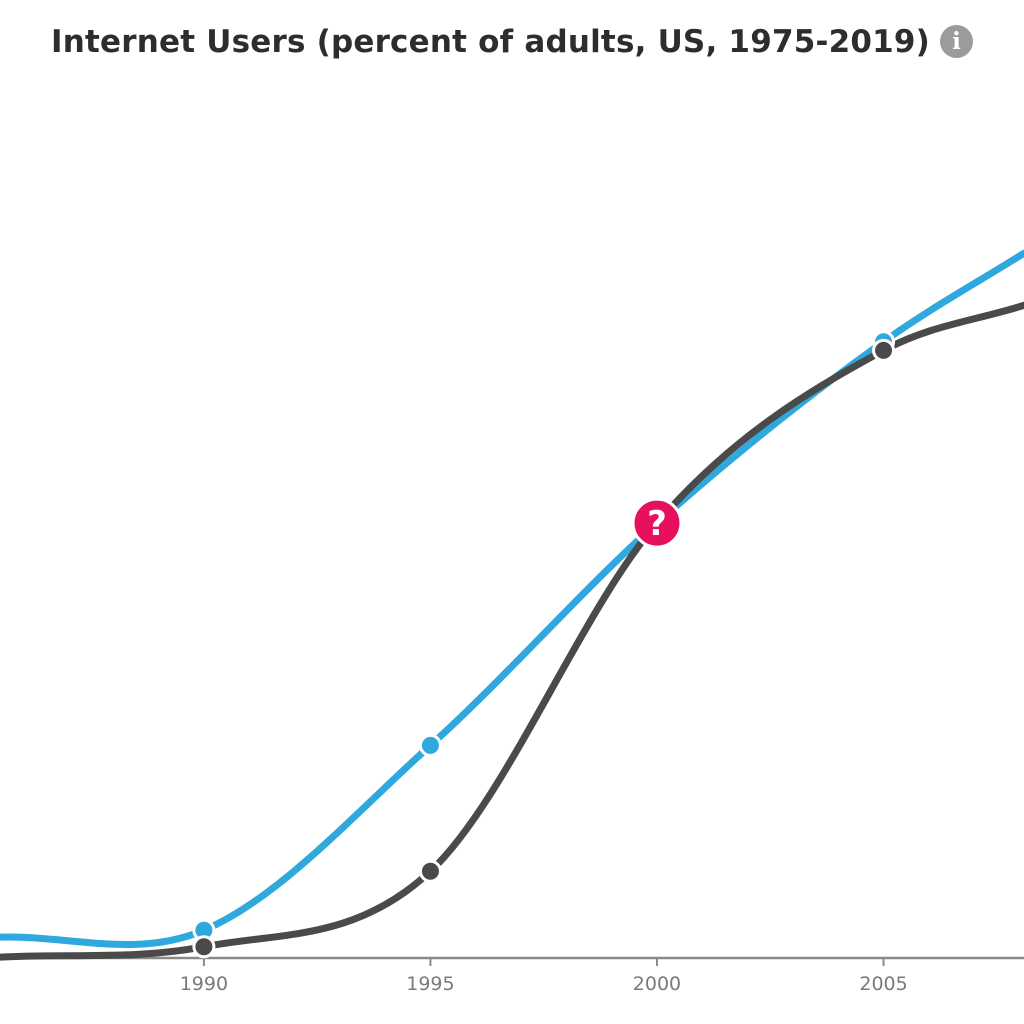 The width and height of the screenshot is (1024, 1024). Describe the element at coordinates (884, 350) in the screenshot. I see `data-point-1-2005` at that location.